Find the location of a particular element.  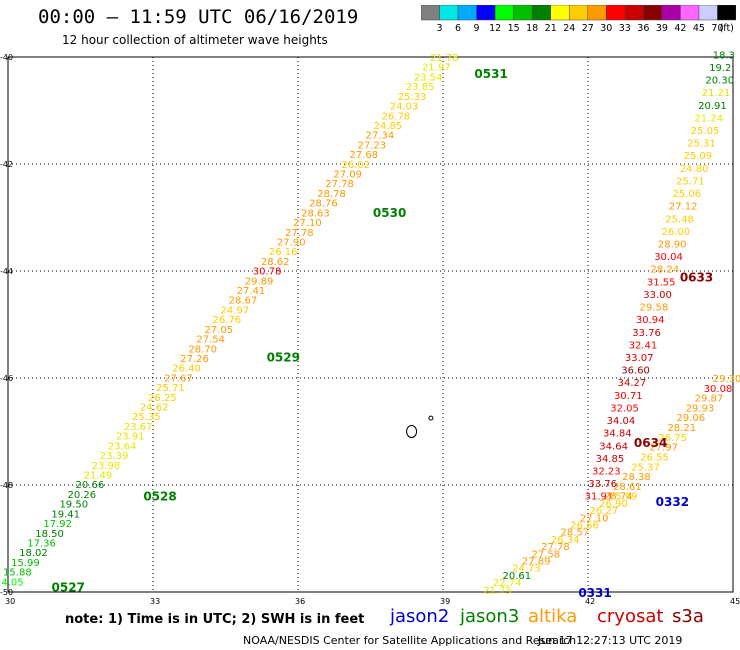

color-legend-label: 12 is located at coordinates (495, 28).